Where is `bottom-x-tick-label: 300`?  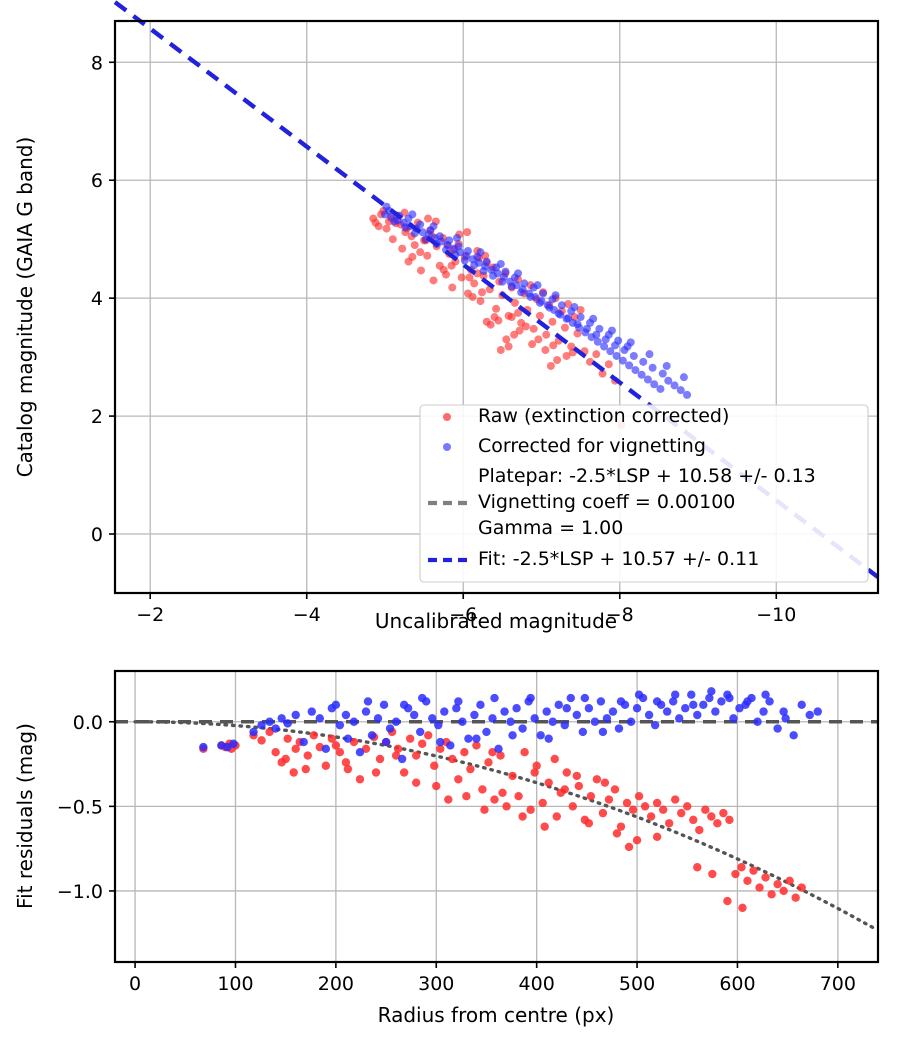 bottom-x-tick-label: 300 is located at coordinates (436, 984).